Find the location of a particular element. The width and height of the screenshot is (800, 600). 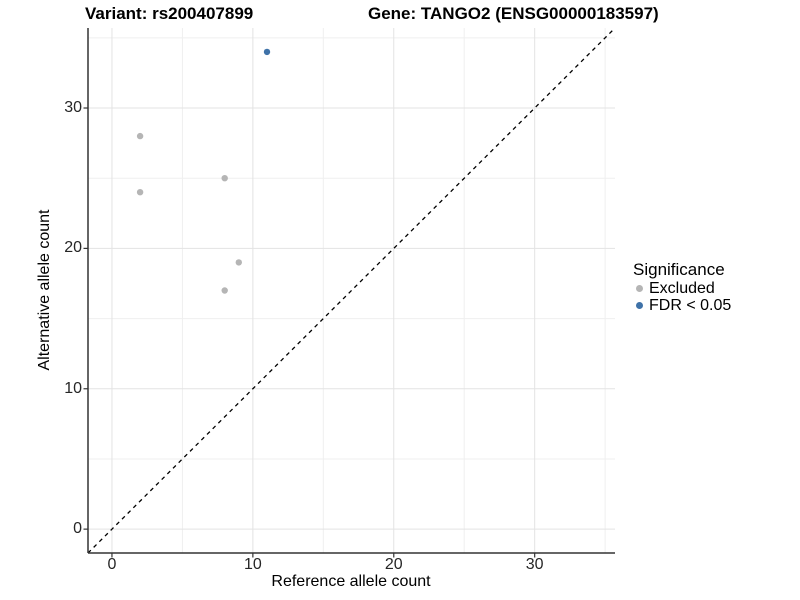

legend: Significance Excluded FDR < 0.05 is located at coordinates (682, 286).